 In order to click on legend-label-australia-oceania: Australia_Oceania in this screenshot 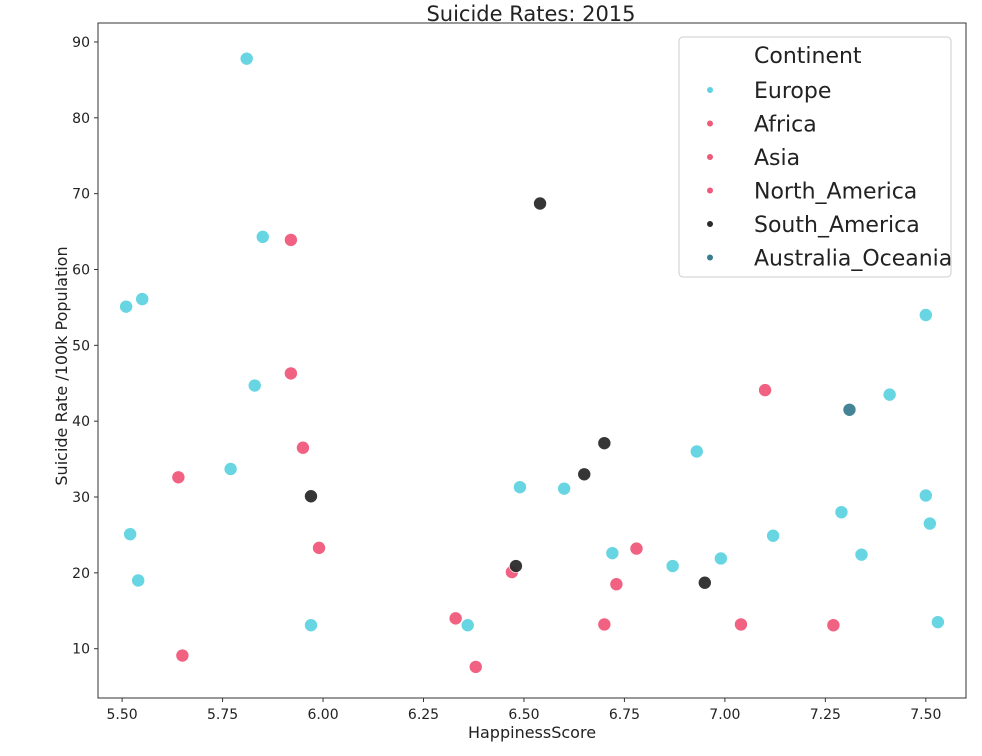, I will do `click(853, 259)`.